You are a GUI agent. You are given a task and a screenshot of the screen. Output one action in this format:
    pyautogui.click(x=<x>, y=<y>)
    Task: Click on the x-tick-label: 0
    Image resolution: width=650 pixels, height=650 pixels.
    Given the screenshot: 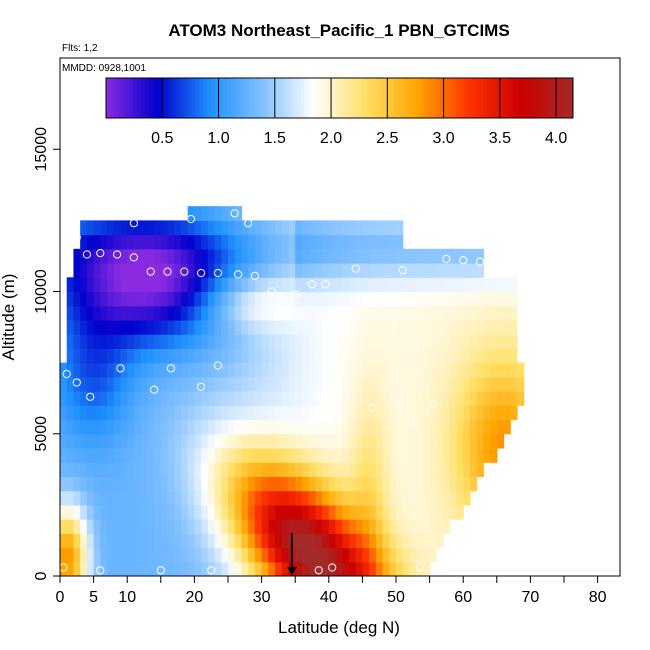 What is the action you would take?
    pyautogui.click(x=60, y=597)
    